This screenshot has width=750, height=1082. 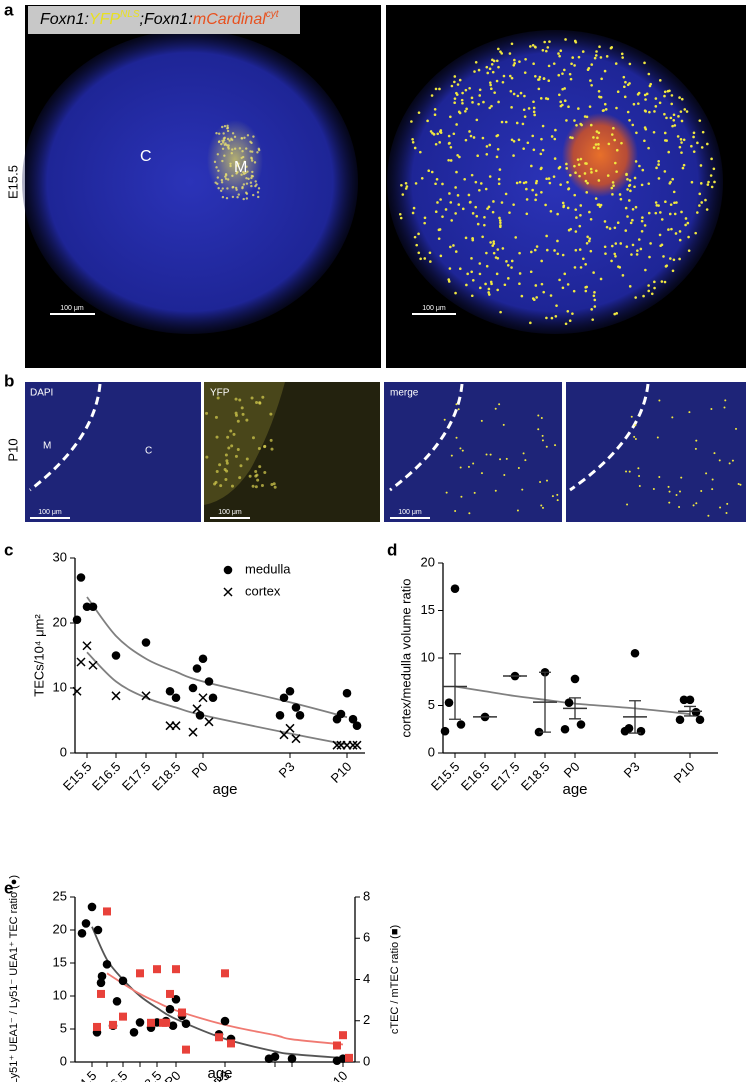 I want to click on tissue, so click(x=190, y=182).